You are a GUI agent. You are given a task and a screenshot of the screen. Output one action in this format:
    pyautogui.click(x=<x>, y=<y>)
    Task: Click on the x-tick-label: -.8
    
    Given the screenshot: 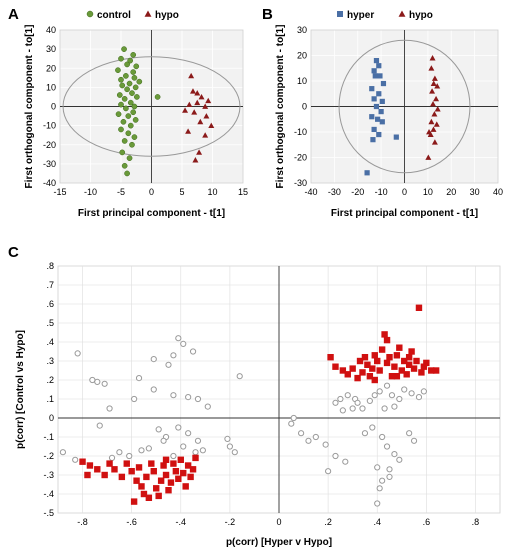 What is the action you would take?
    pyautogui.click(x=82, y=522)
    